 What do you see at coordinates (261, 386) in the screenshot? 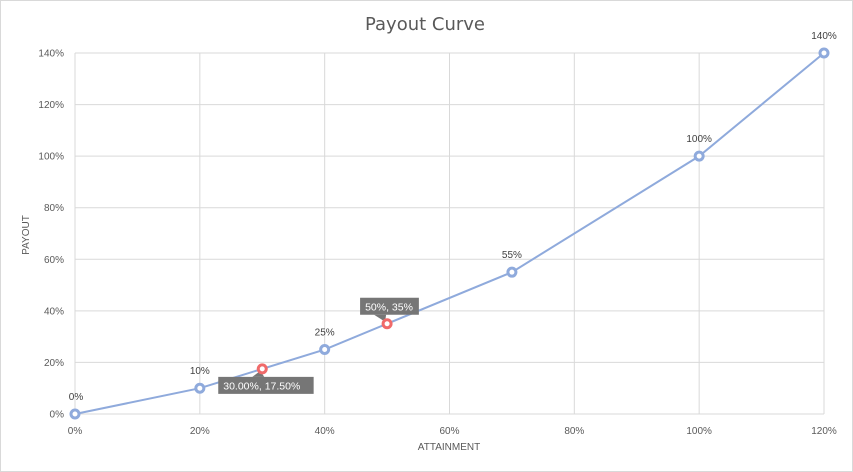
I see `callout-label: 30.00%, 17.50%` at bounding box center [261, 386].